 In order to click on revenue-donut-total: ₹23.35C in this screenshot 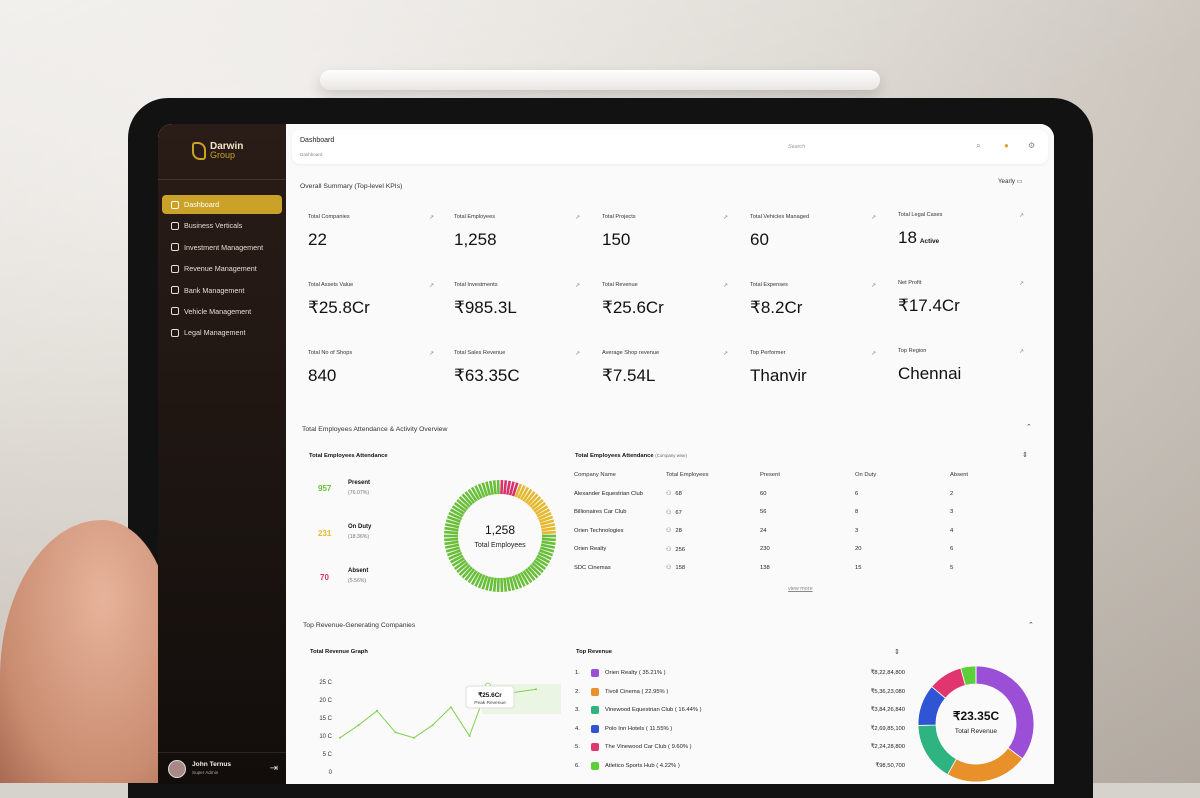, I will do `click(976, 716)`.